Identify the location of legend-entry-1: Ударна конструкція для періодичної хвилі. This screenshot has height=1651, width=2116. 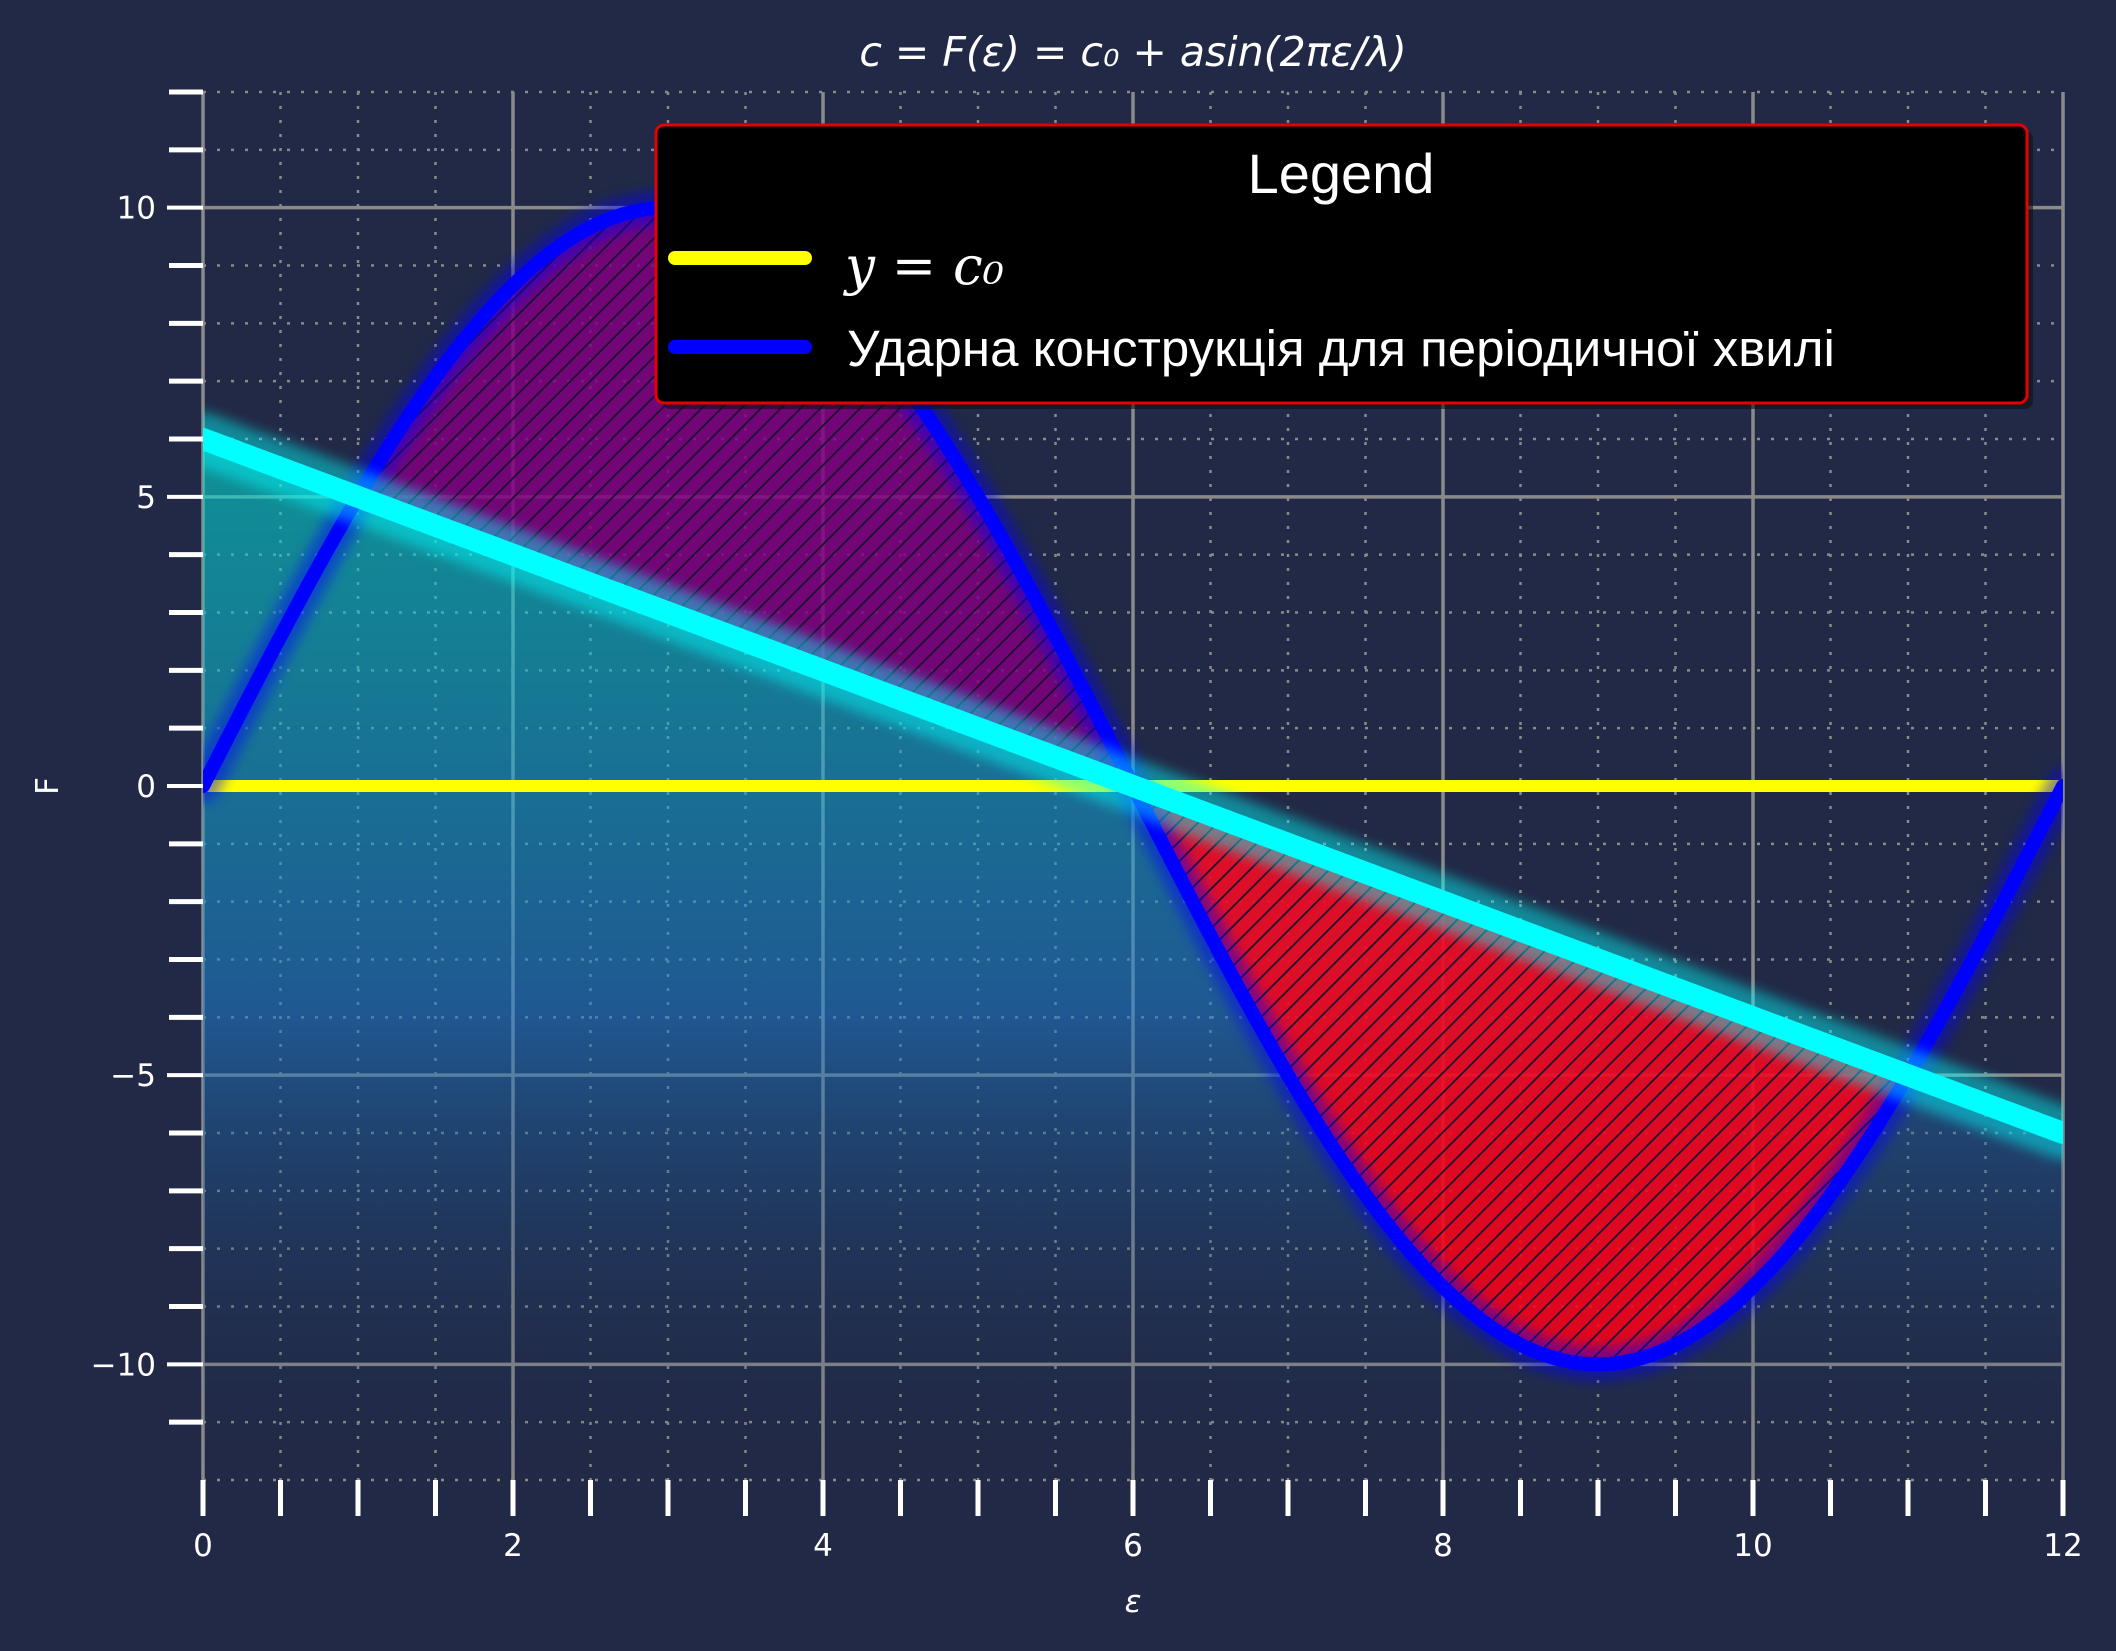
(1341, 348).